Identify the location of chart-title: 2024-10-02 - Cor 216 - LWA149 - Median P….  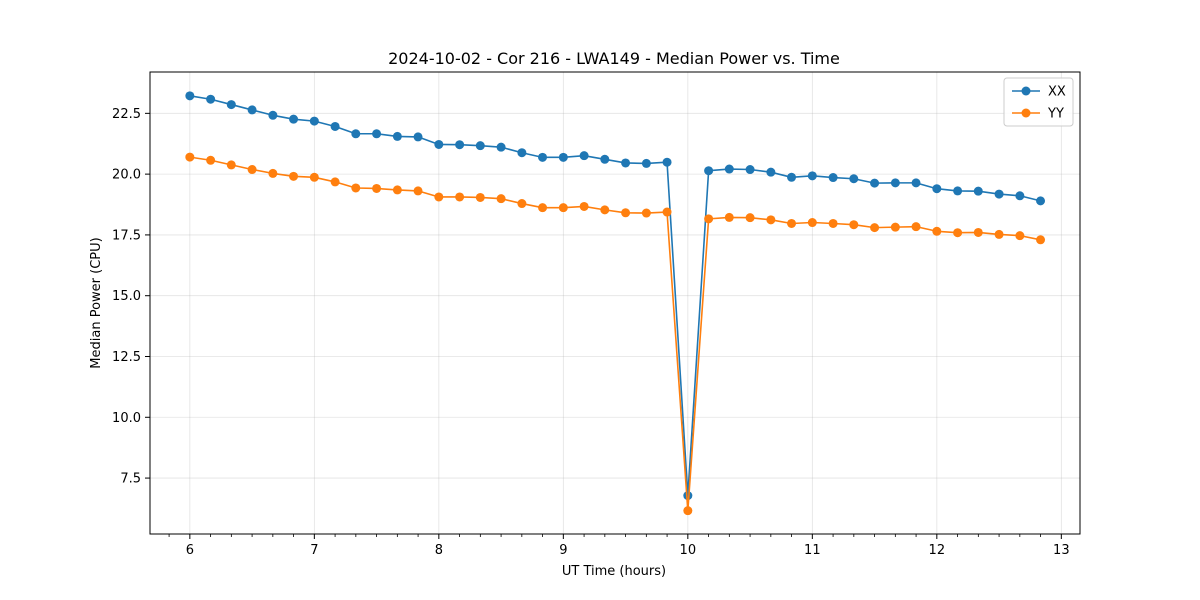
(614, 58).